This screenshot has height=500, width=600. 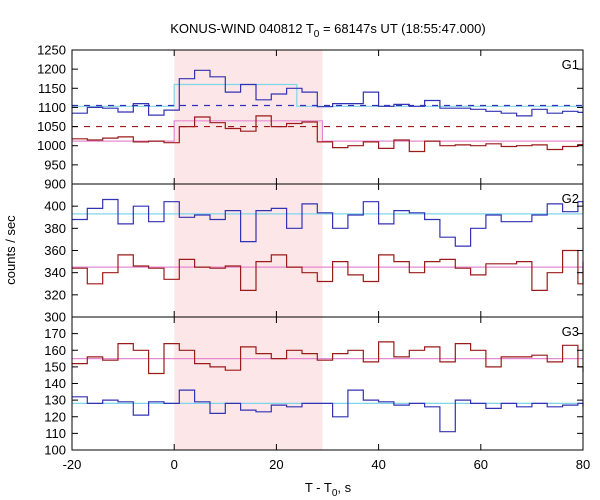 What do you see at coordinates (317, 34) in the screenshot?
I see `title-sub: 0` at bounding box center [317, 34].